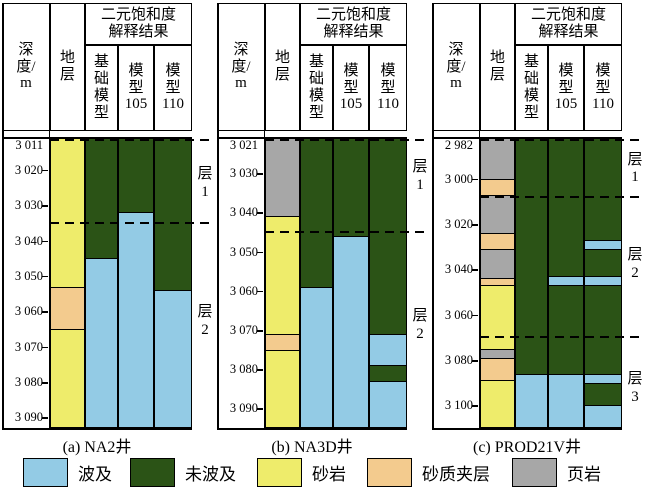  Describe the element at coordinates (312, 447) in the screenshot. I see `panel-caption: (b) NA3D井` at that location.